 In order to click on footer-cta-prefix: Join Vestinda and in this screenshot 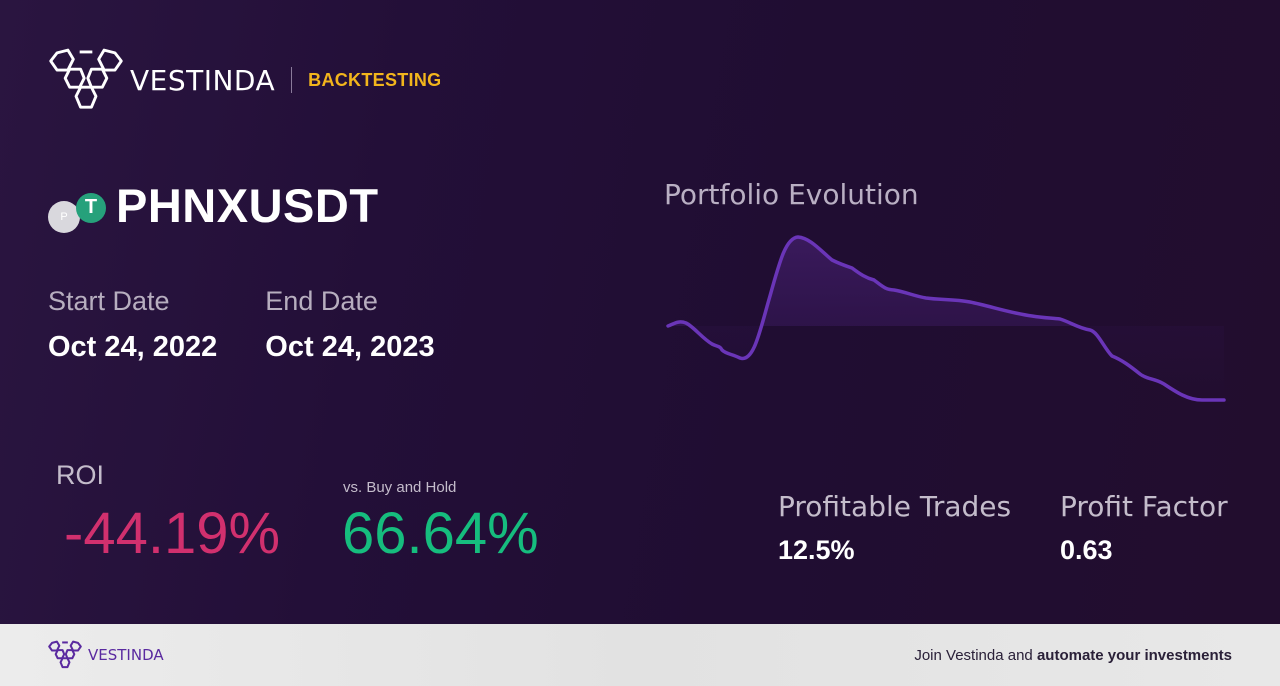, I will do `click(975, 655)`.